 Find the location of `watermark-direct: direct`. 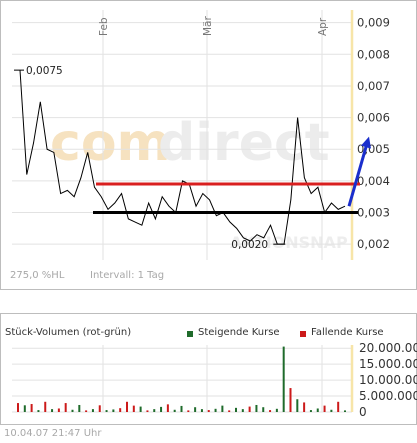

watermark-direct: direct is located at coordinates (244, 143).